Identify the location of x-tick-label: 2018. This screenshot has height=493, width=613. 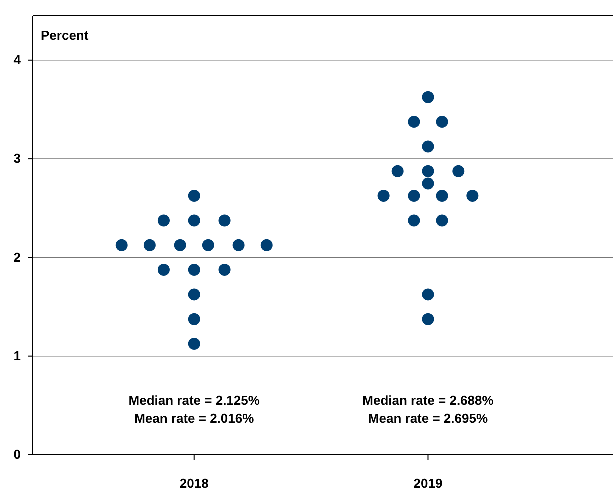
(194, 484).